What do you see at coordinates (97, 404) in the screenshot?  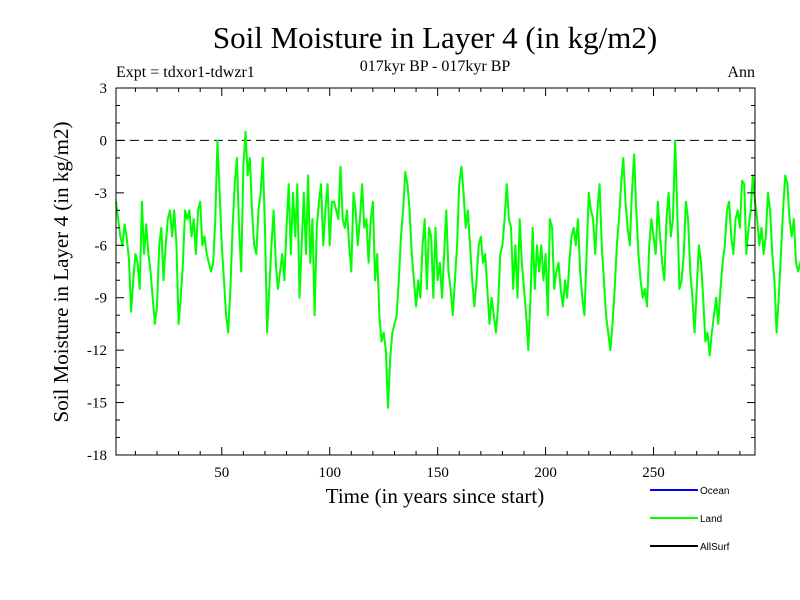 I see `y-tick-label: -15` at bounding box center [97, 404].